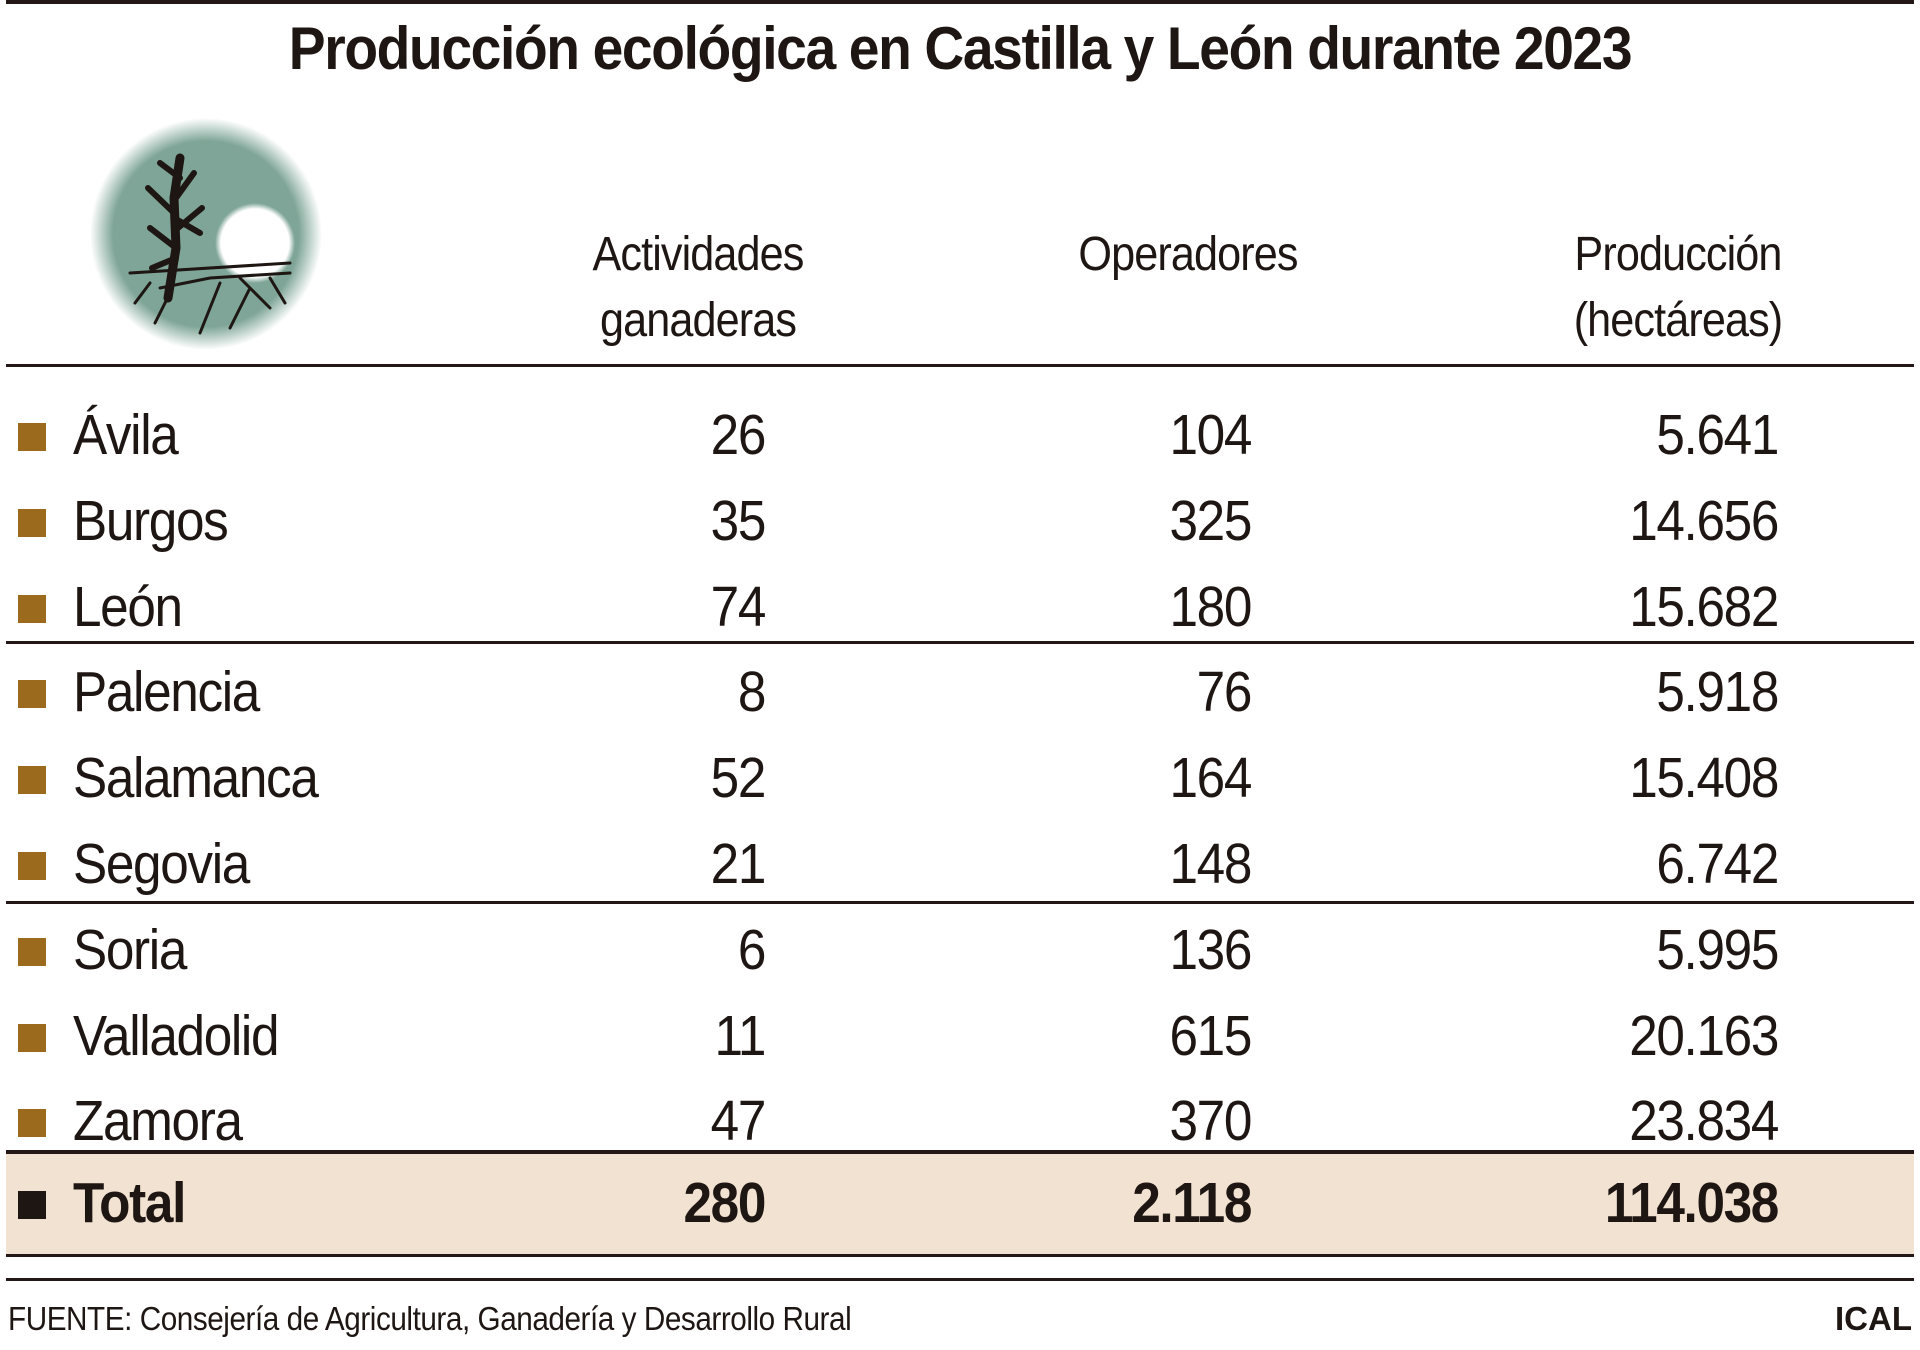 Image resolution: width=1920 pixels, height=1350 pixels. Describe the element at coordinates (698, 288) in the screenshot. I see `header-actividades: Actividades ganaderas` at that location.